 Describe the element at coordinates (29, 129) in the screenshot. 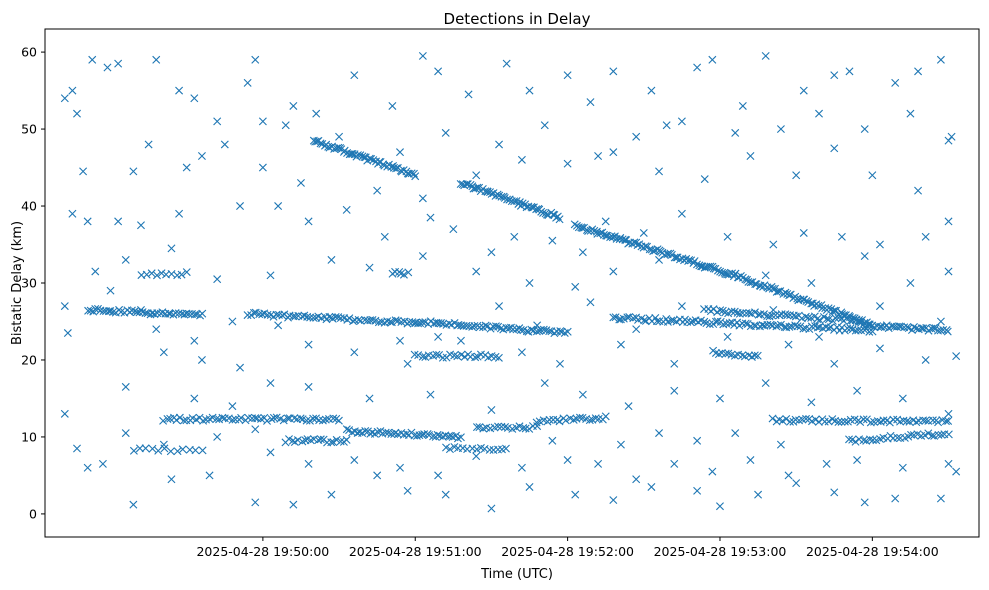

I see `y-tick-label: 50` at that location.